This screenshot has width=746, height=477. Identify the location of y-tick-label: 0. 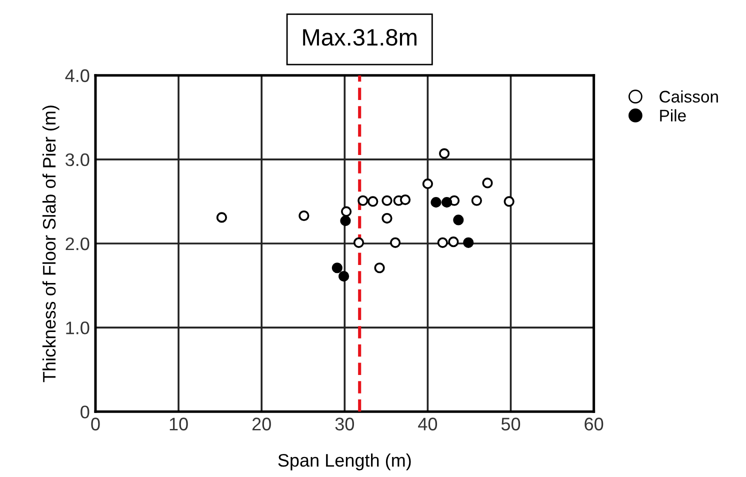
(85, 412).